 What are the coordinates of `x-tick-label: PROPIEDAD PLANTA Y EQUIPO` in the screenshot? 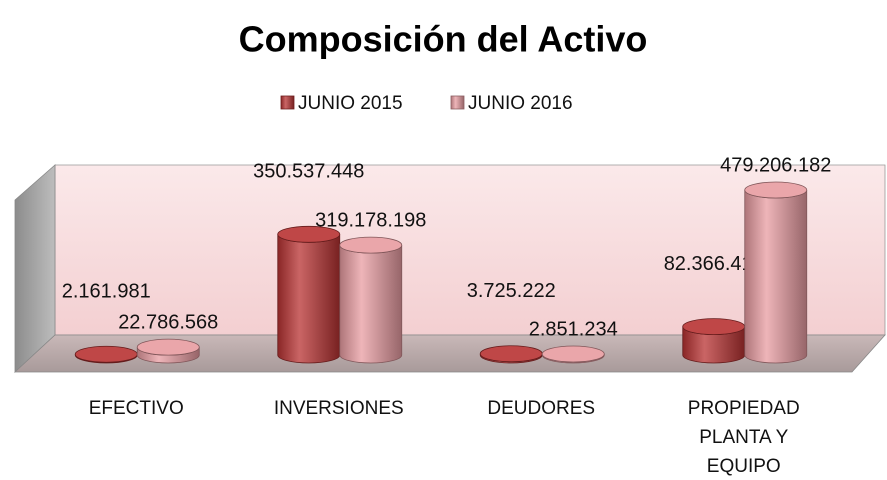 It's located at (743, 437).